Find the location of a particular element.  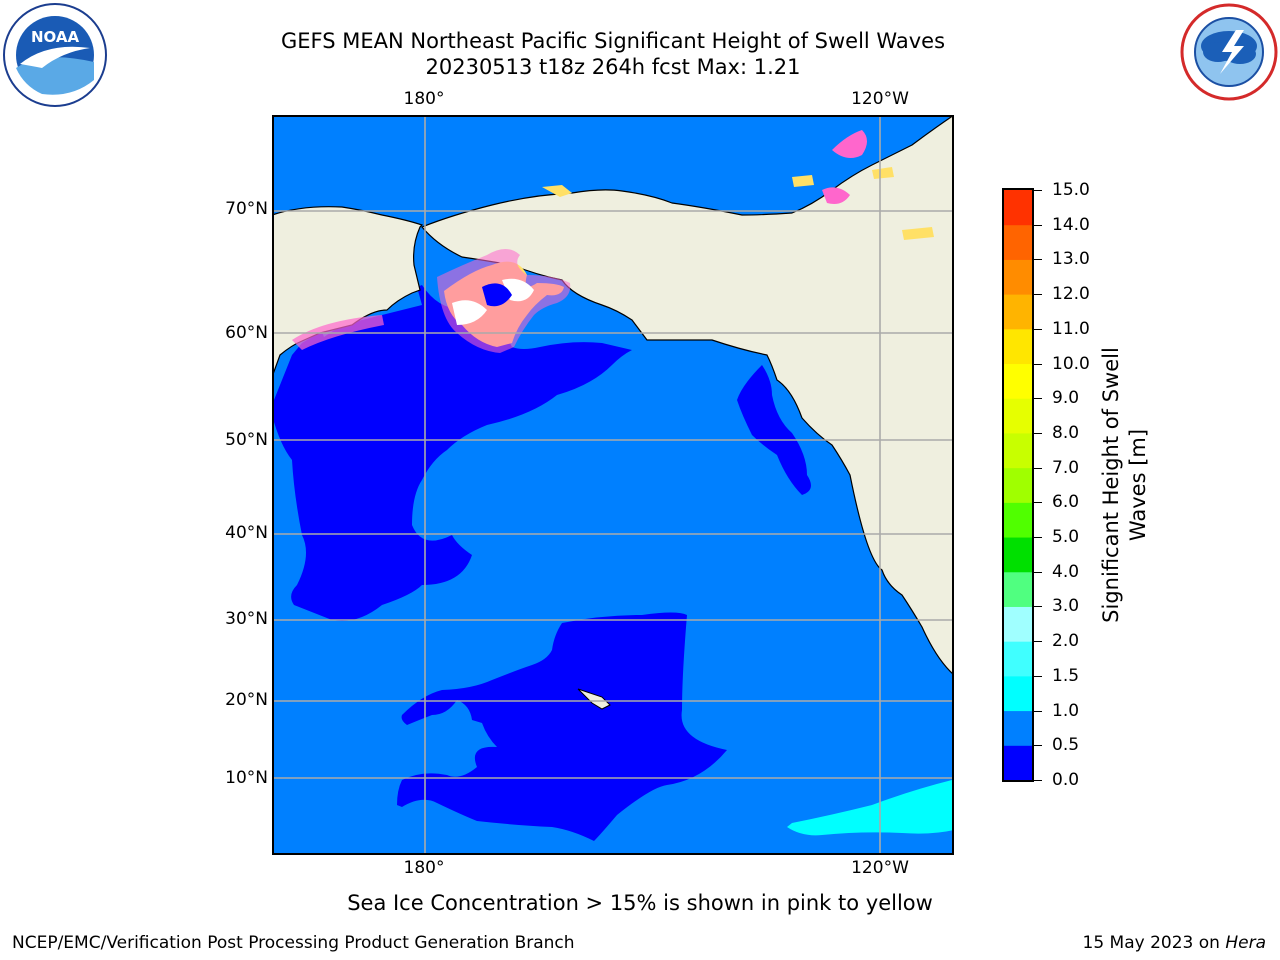

colorbar-frame is located at coordinates (1018, 485).